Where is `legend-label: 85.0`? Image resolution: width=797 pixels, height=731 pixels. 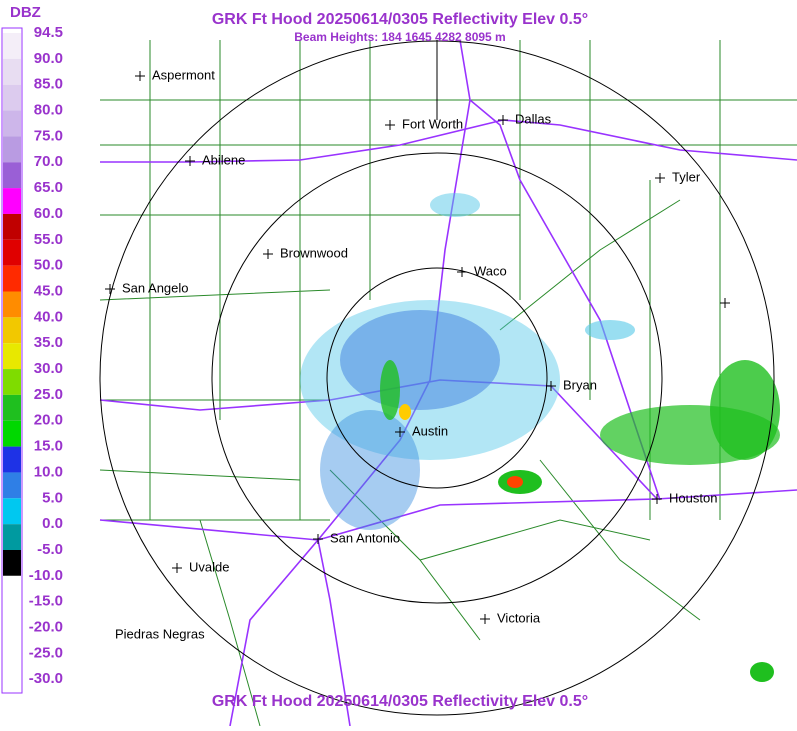
legend-label: 85.0 is located at coordinates (48, 84).